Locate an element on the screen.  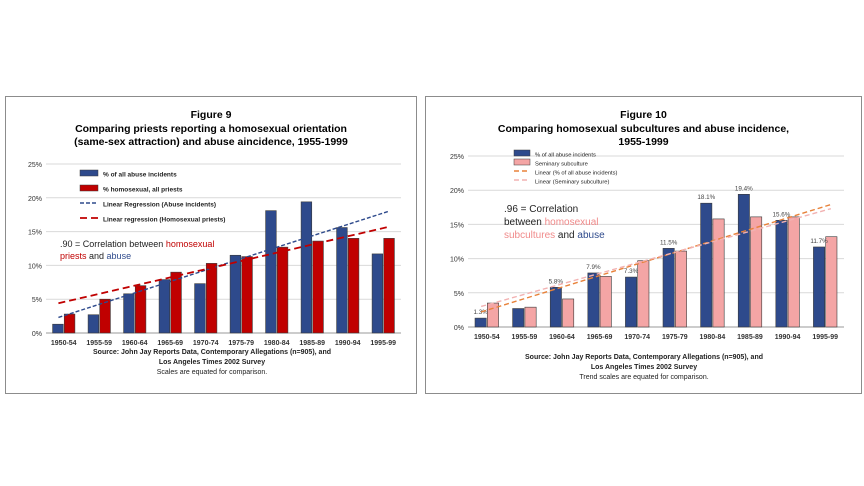
correlation-annotation: .96 = Correlation is located at coordinates (541, 209).